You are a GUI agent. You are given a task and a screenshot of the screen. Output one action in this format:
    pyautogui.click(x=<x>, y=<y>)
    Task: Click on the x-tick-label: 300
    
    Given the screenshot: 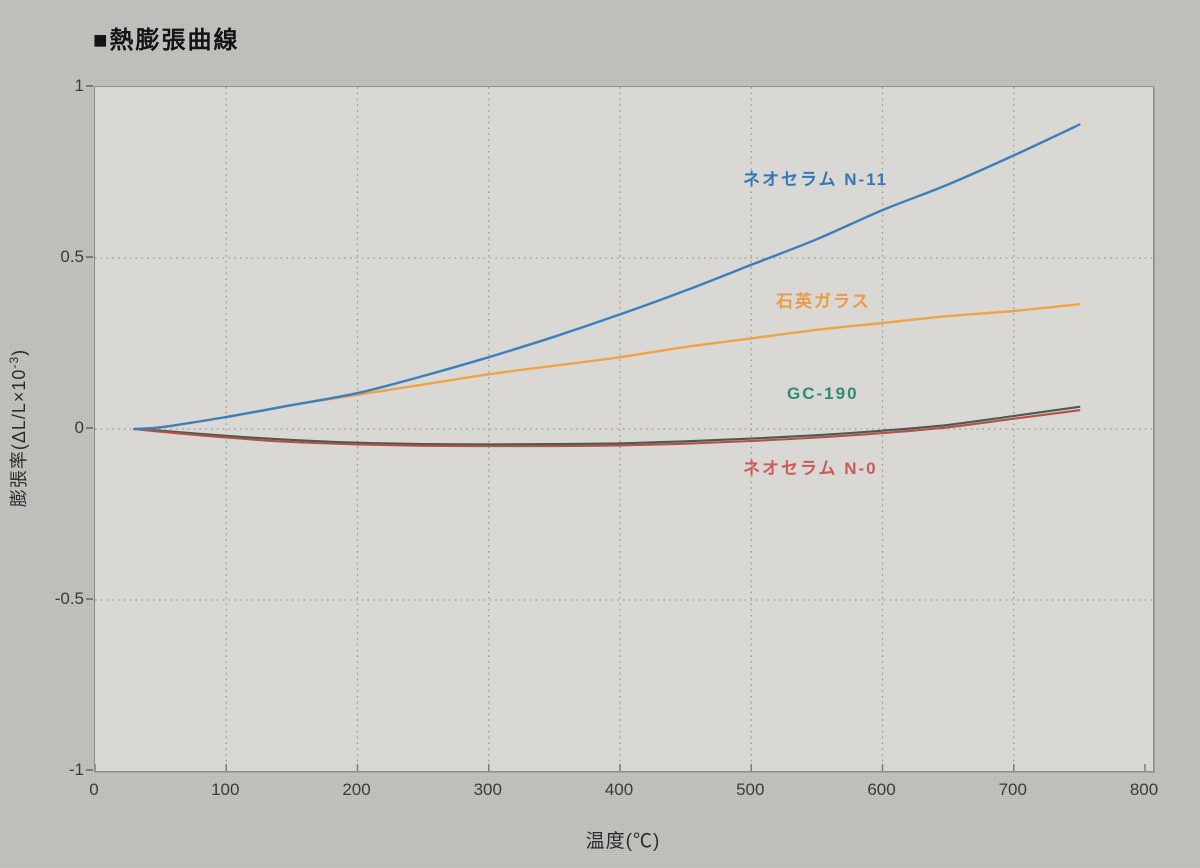 What is the action you would take?
    pyautogui.click(x=487, y=789)
    